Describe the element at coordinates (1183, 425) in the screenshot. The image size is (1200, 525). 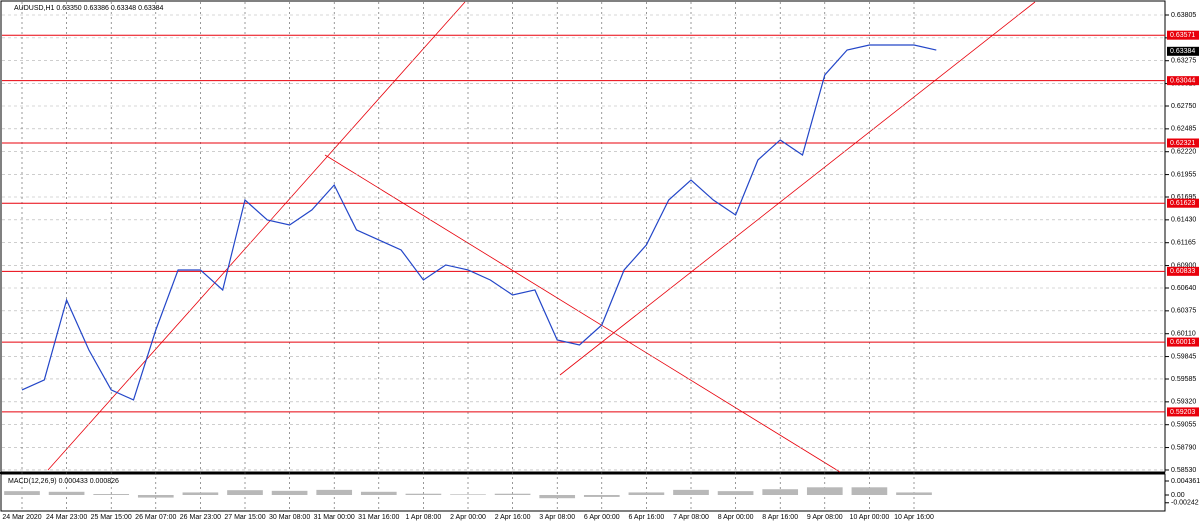
I see `y-tick-label: 0.59055` at that location.